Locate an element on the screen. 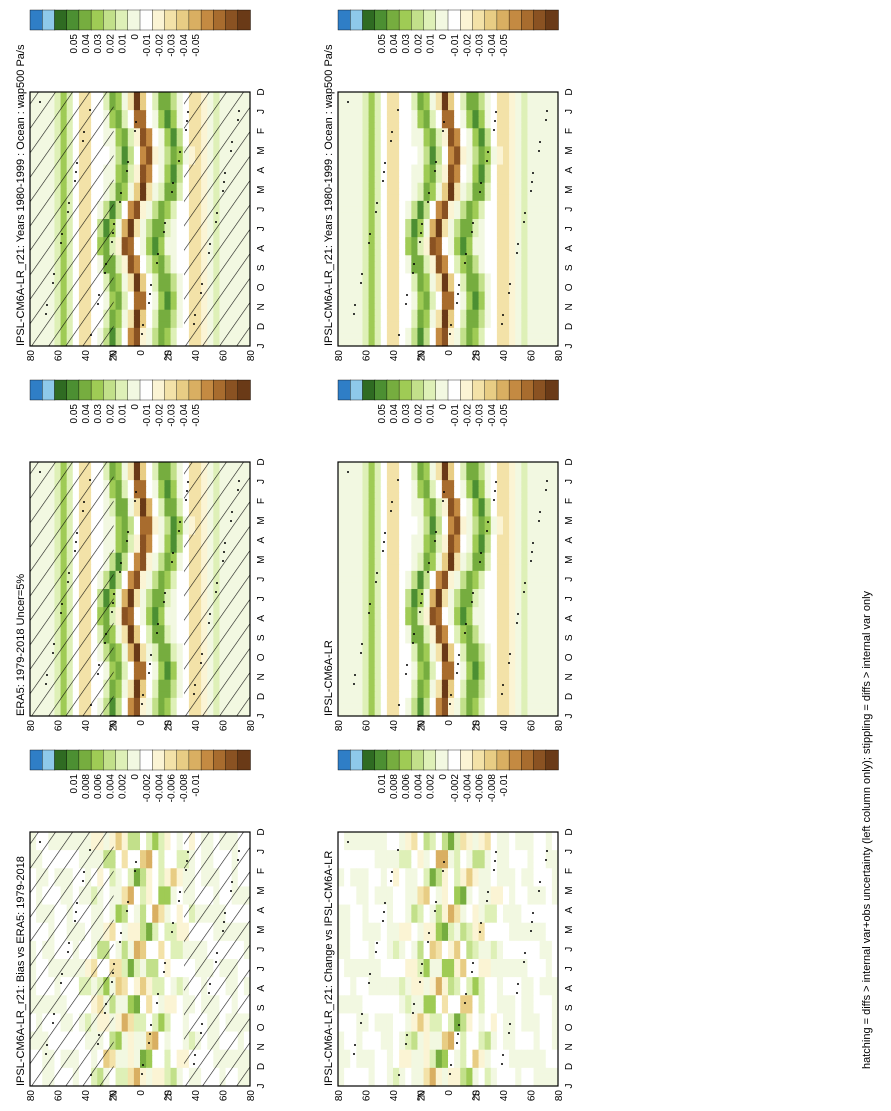  colorbar-label: 0.01 is located at coordinates (431, 44).